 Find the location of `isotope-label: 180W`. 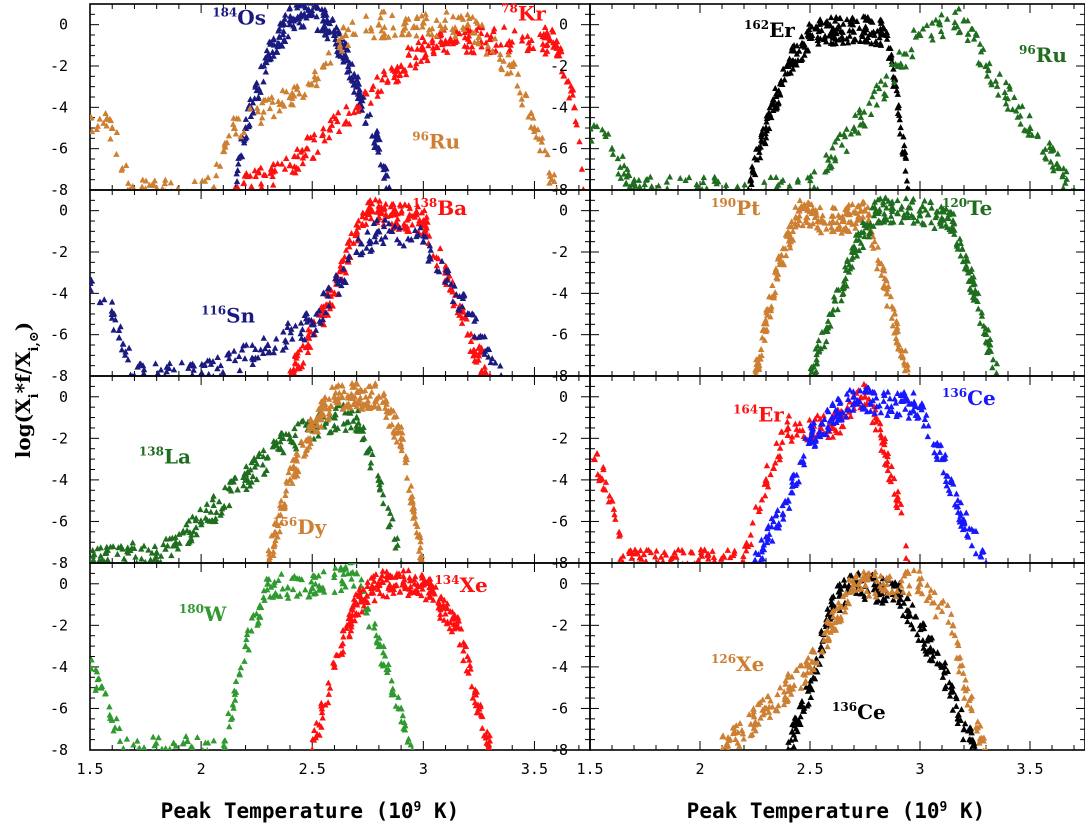

isotope-label: 180W is located at coordinates (203, 614).